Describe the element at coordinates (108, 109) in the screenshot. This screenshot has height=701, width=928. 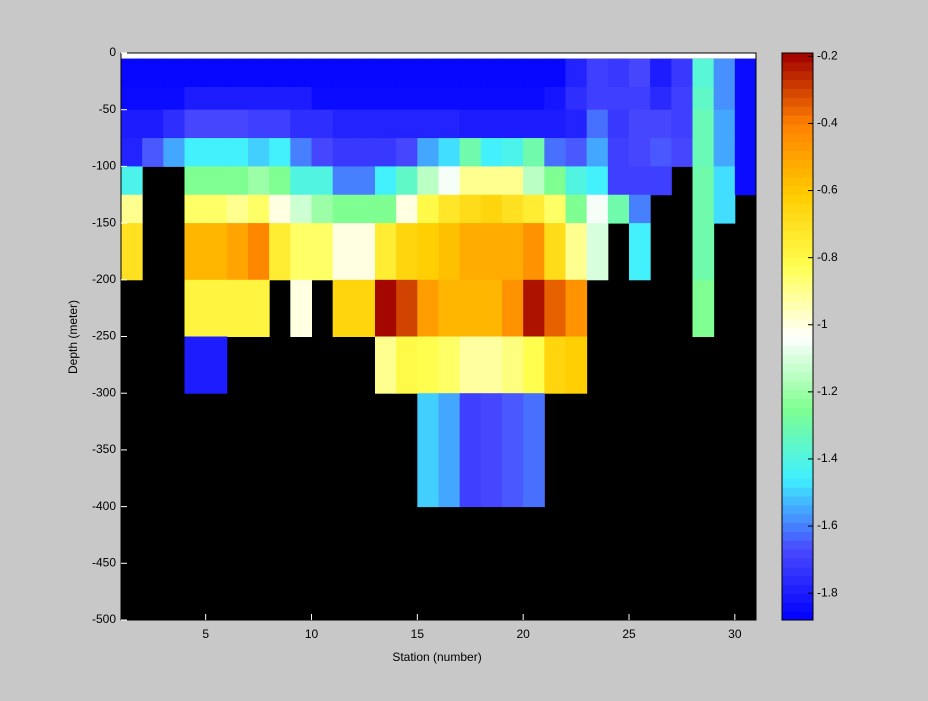
I see `y-tick-label: -50` at that location.